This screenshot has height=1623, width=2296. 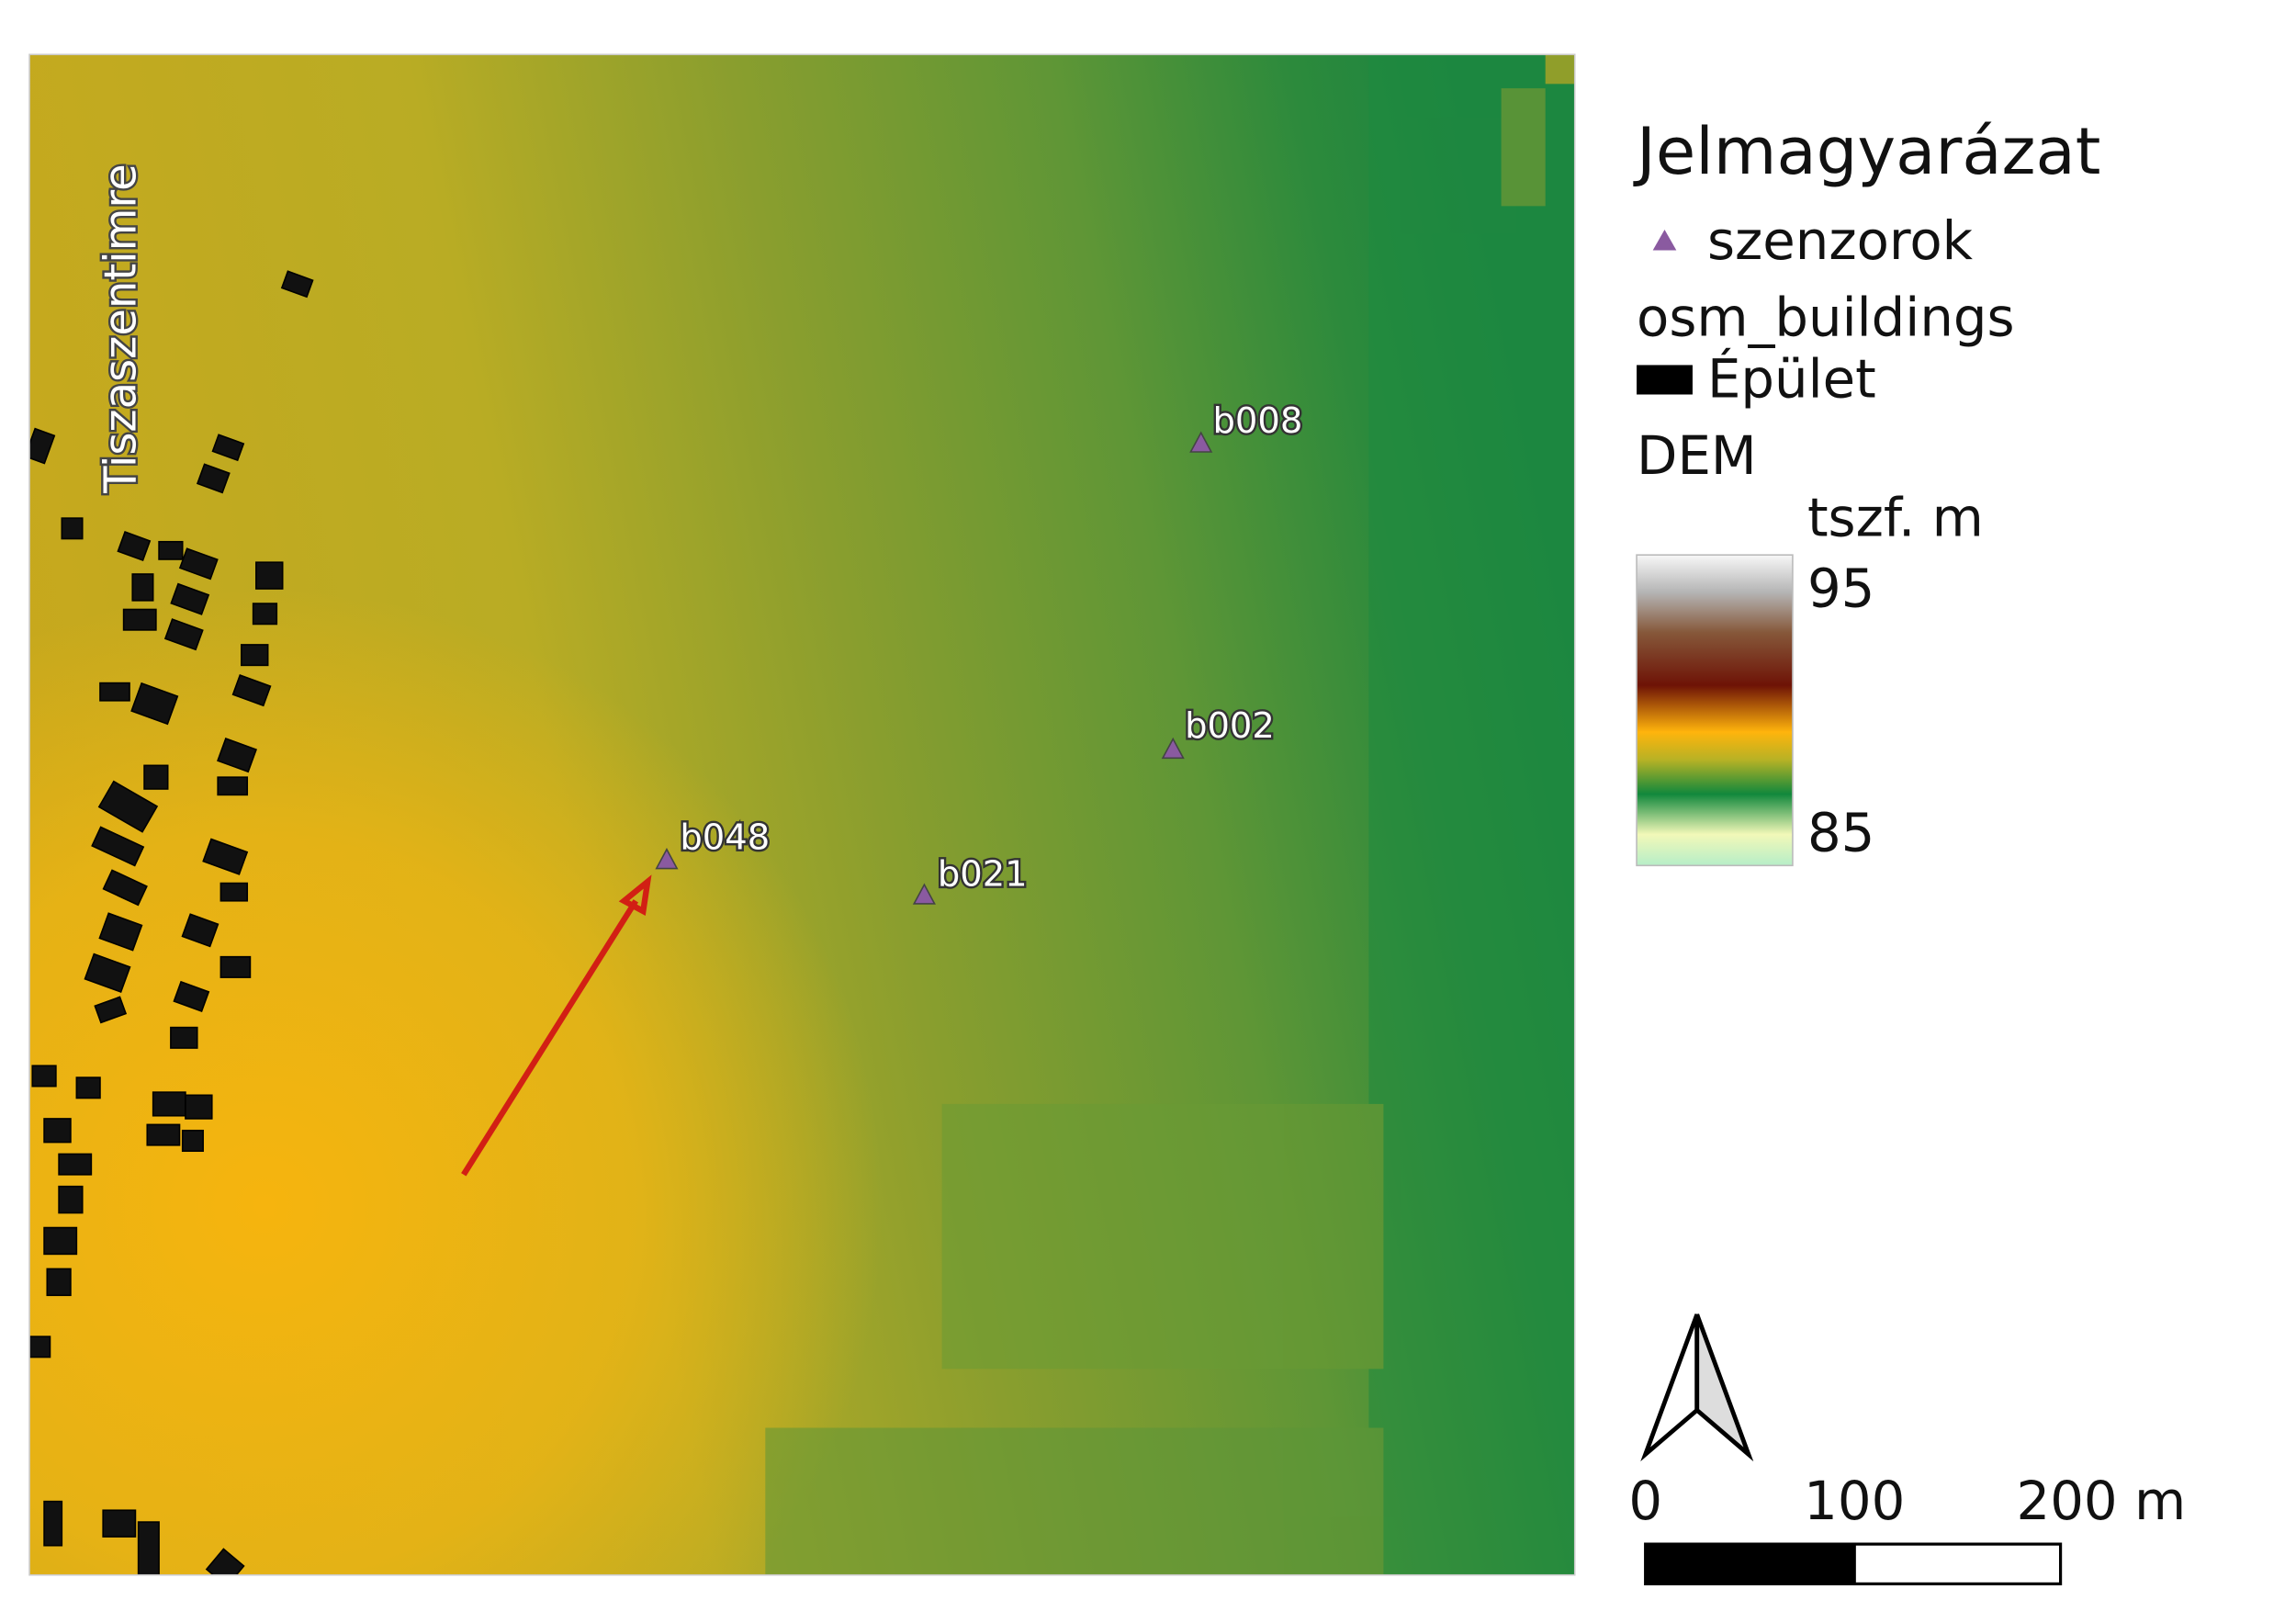 What do you see at coordinates (1840, 241) in the screenshot?
I see `legend-item: szenzorok` at bounding box center [1840, 241].